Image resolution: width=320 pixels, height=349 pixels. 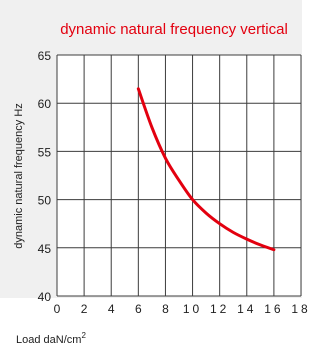 I want to click on x-tick-label-2: 2, so click(x=84, y=309).